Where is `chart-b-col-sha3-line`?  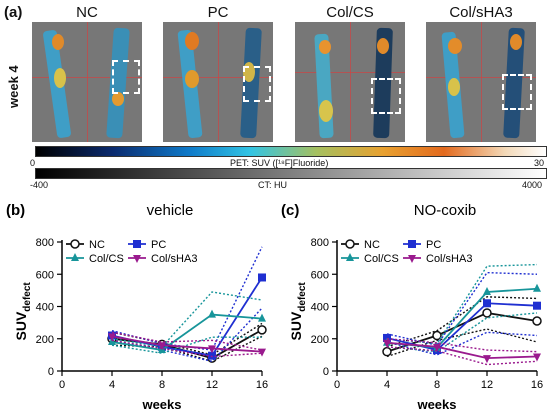
chart-b-col-sha3-line is located at coordinates (187, 344).